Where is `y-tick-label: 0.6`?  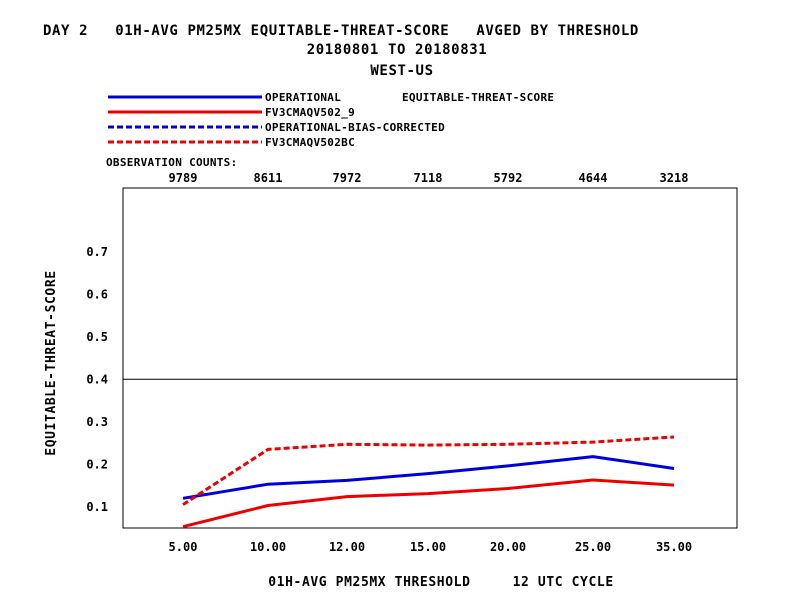 y-tick-label: 0.6 is located at coordinates (97, 294).